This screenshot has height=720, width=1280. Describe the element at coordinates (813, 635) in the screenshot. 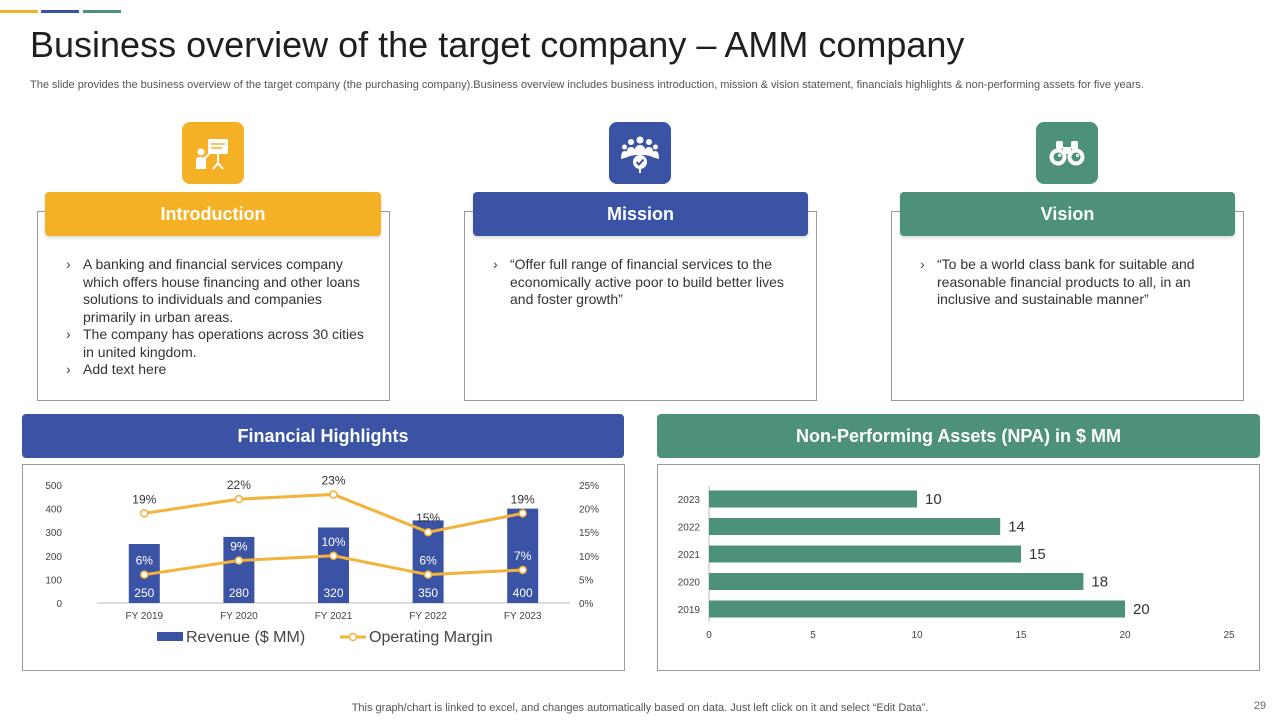

I see `x-axis-tick-label: 5` at that location.